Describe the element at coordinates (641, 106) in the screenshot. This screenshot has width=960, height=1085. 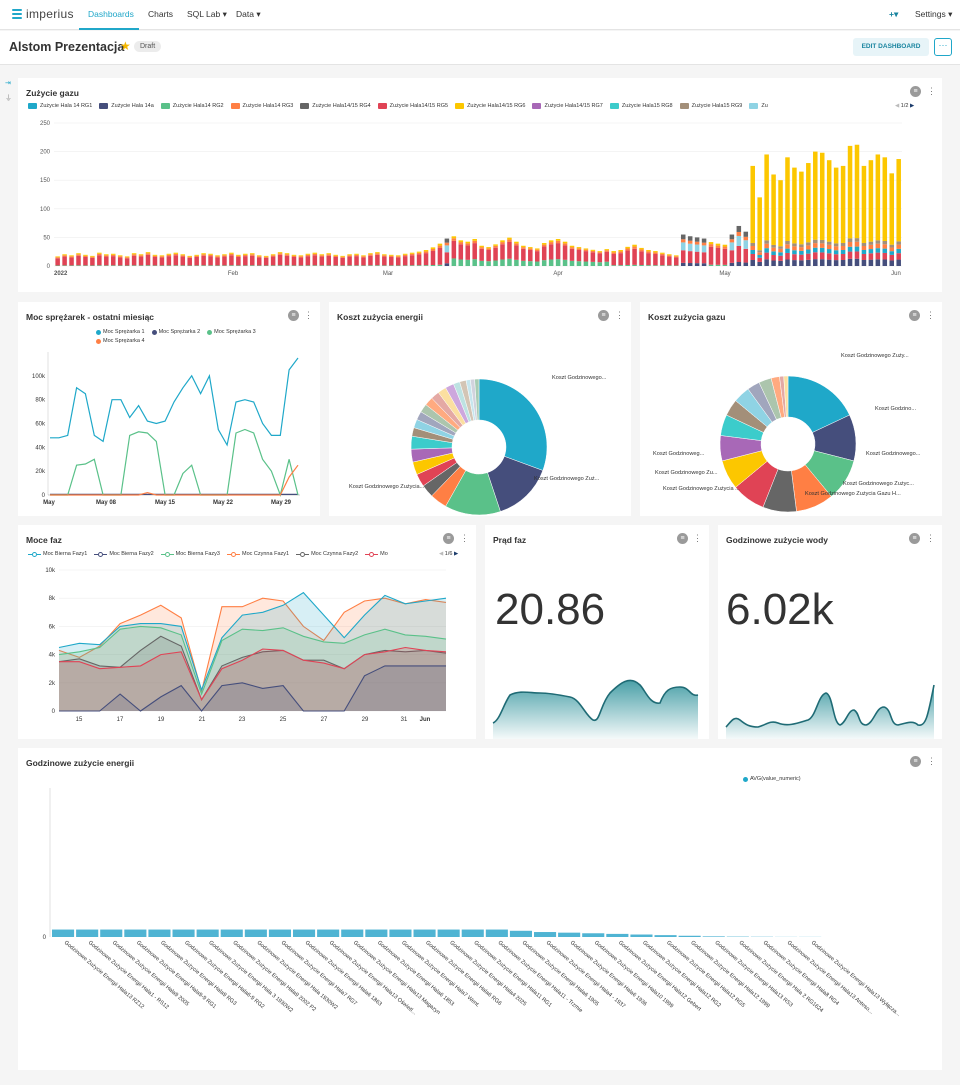
I see `legend-item: Zużycie Hala15 RG8` at that location.